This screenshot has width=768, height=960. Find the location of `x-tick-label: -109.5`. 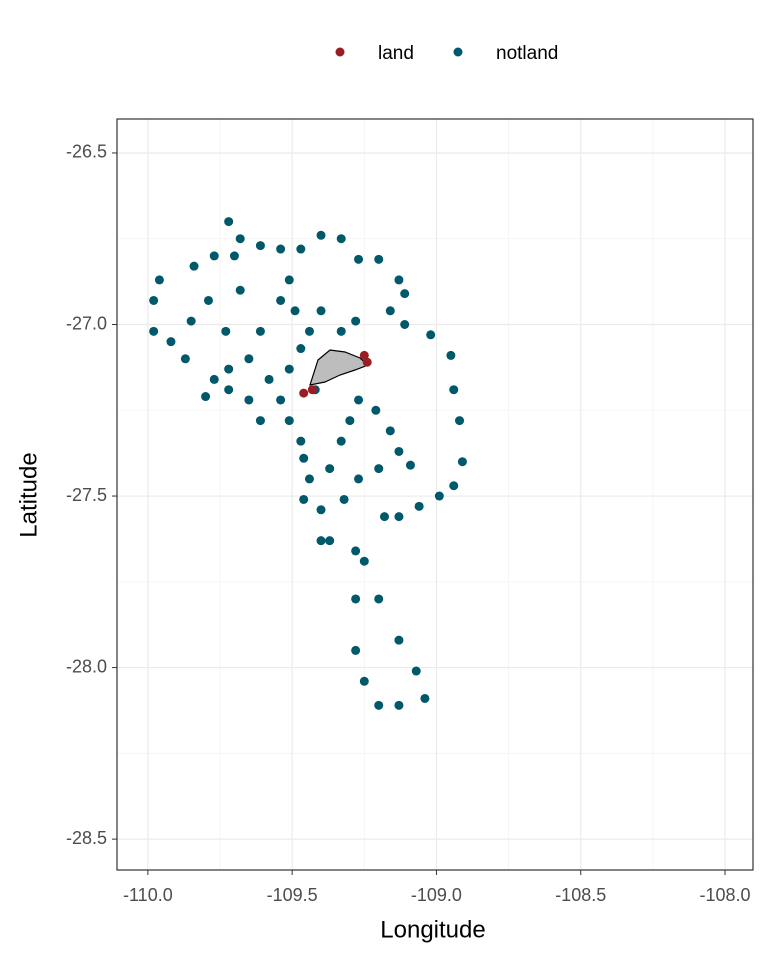

x-tick-label: -109.5 is located at coordinates (292, 895).